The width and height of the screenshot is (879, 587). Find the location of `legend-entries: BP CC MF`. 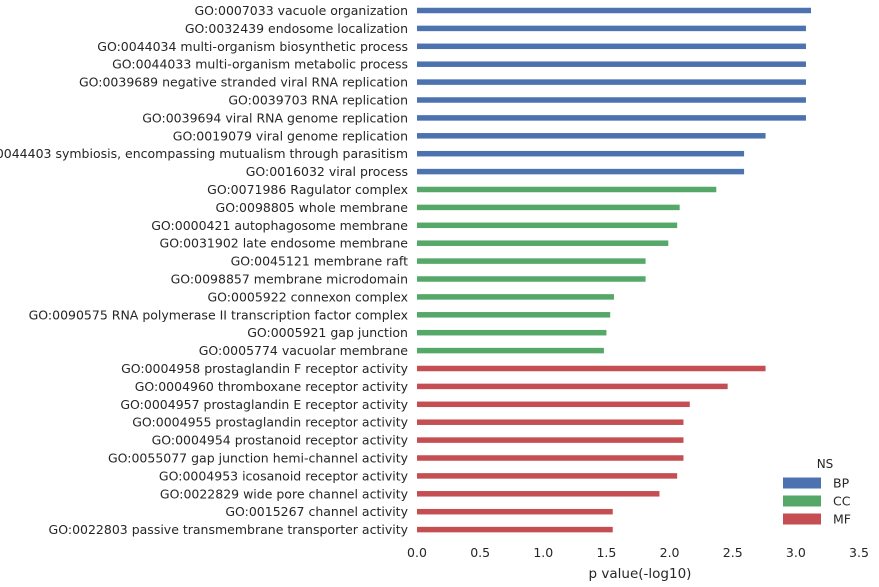

legend-entries: BP CC MF is located at coordinates (817, 501).